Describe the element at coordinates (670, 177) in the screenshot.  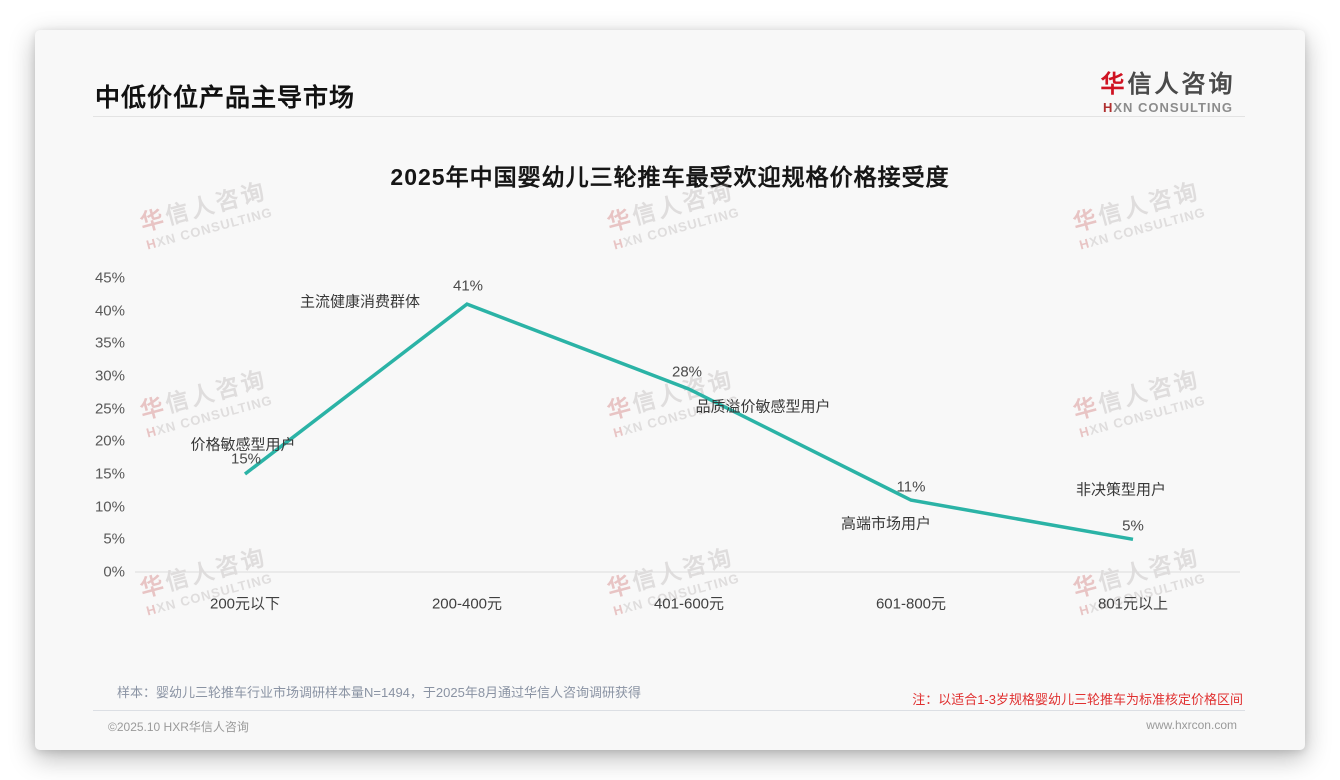
I see `chart-title: 2025年中国婴幼儿三轮推车最受欢迎规格价格接受度` at that location.